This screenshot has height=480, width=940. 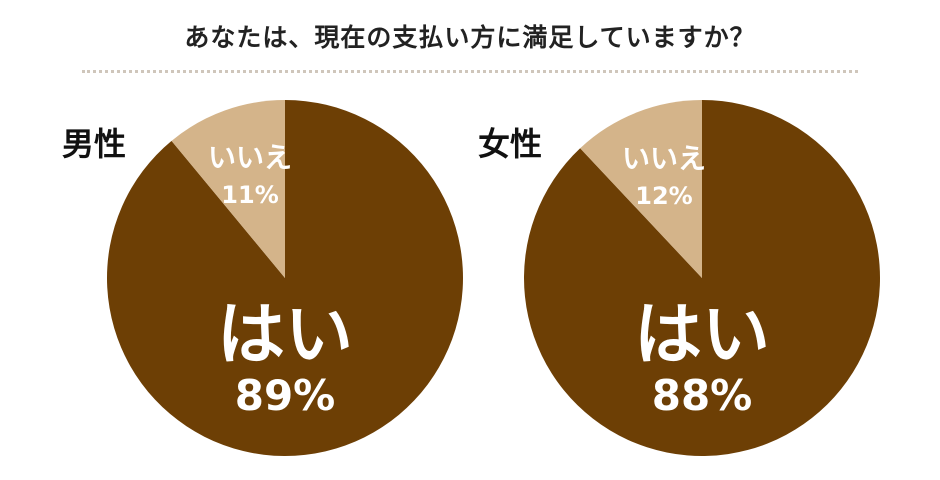 What do you see at coordinates (94, 144) in the screenshot?
I see `pie-title-male: 男性` at bounding box center [94, 144].